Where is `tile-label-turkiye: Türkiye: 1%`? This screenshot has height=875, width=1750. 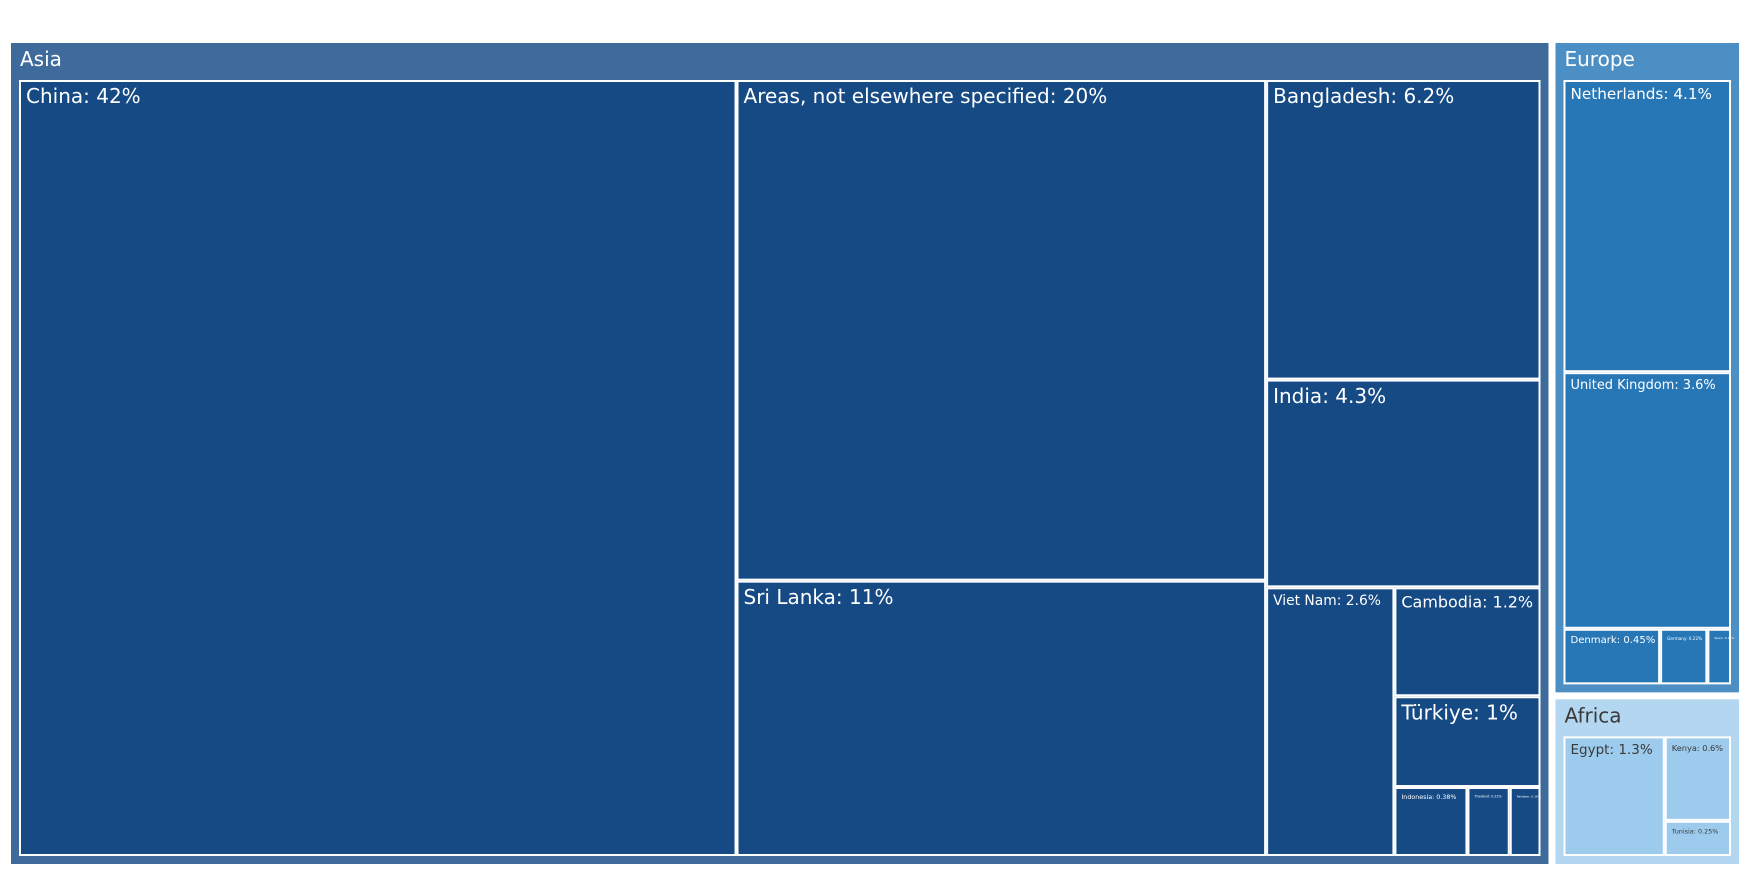
tile-label-turkiye: Türkiye: 1% is located at coordinates (1458, 712).